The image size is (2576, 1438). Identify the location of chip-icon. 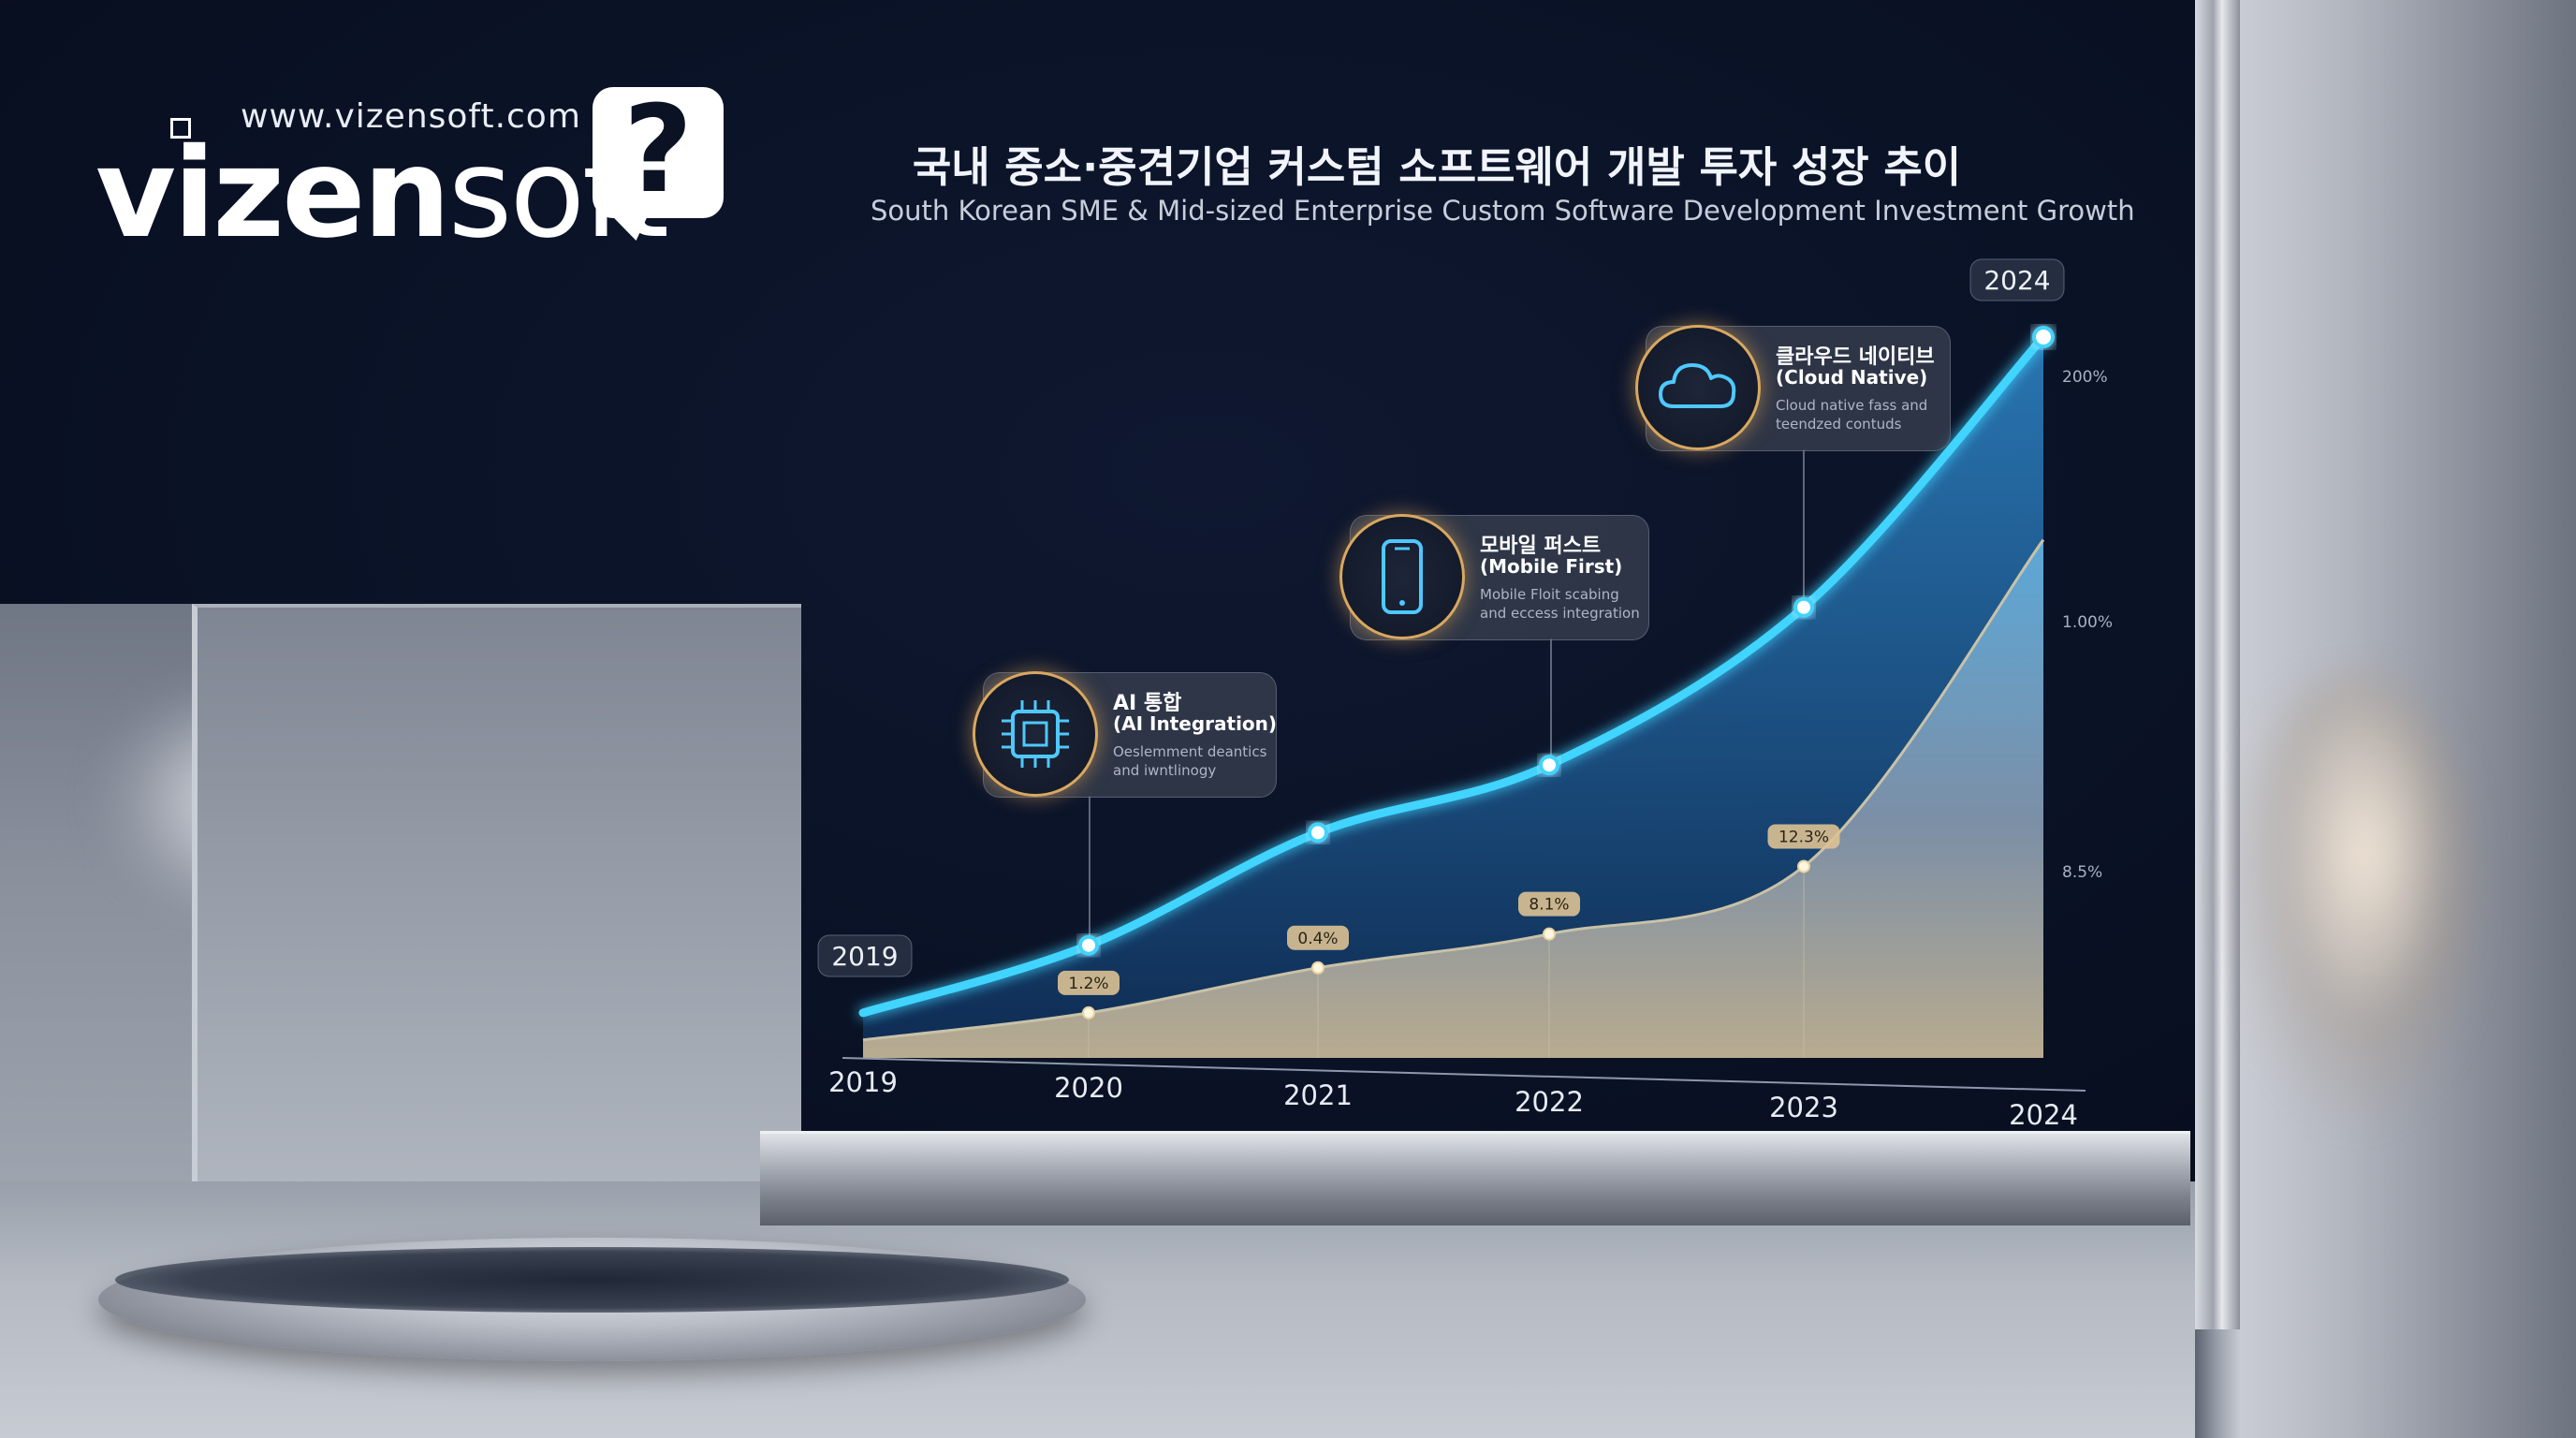
(1035, 734).